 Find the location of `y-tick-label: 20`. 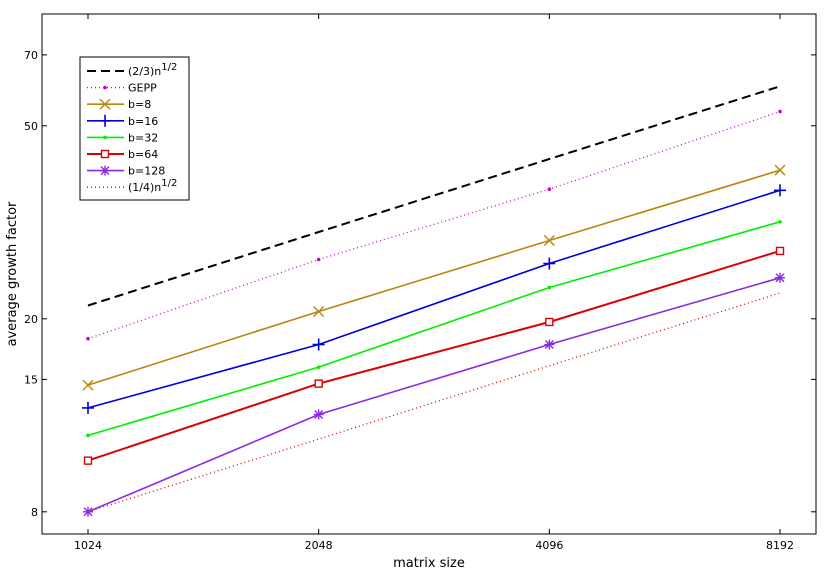

y-tick-label: 20 is located at coordinates (31, 319).